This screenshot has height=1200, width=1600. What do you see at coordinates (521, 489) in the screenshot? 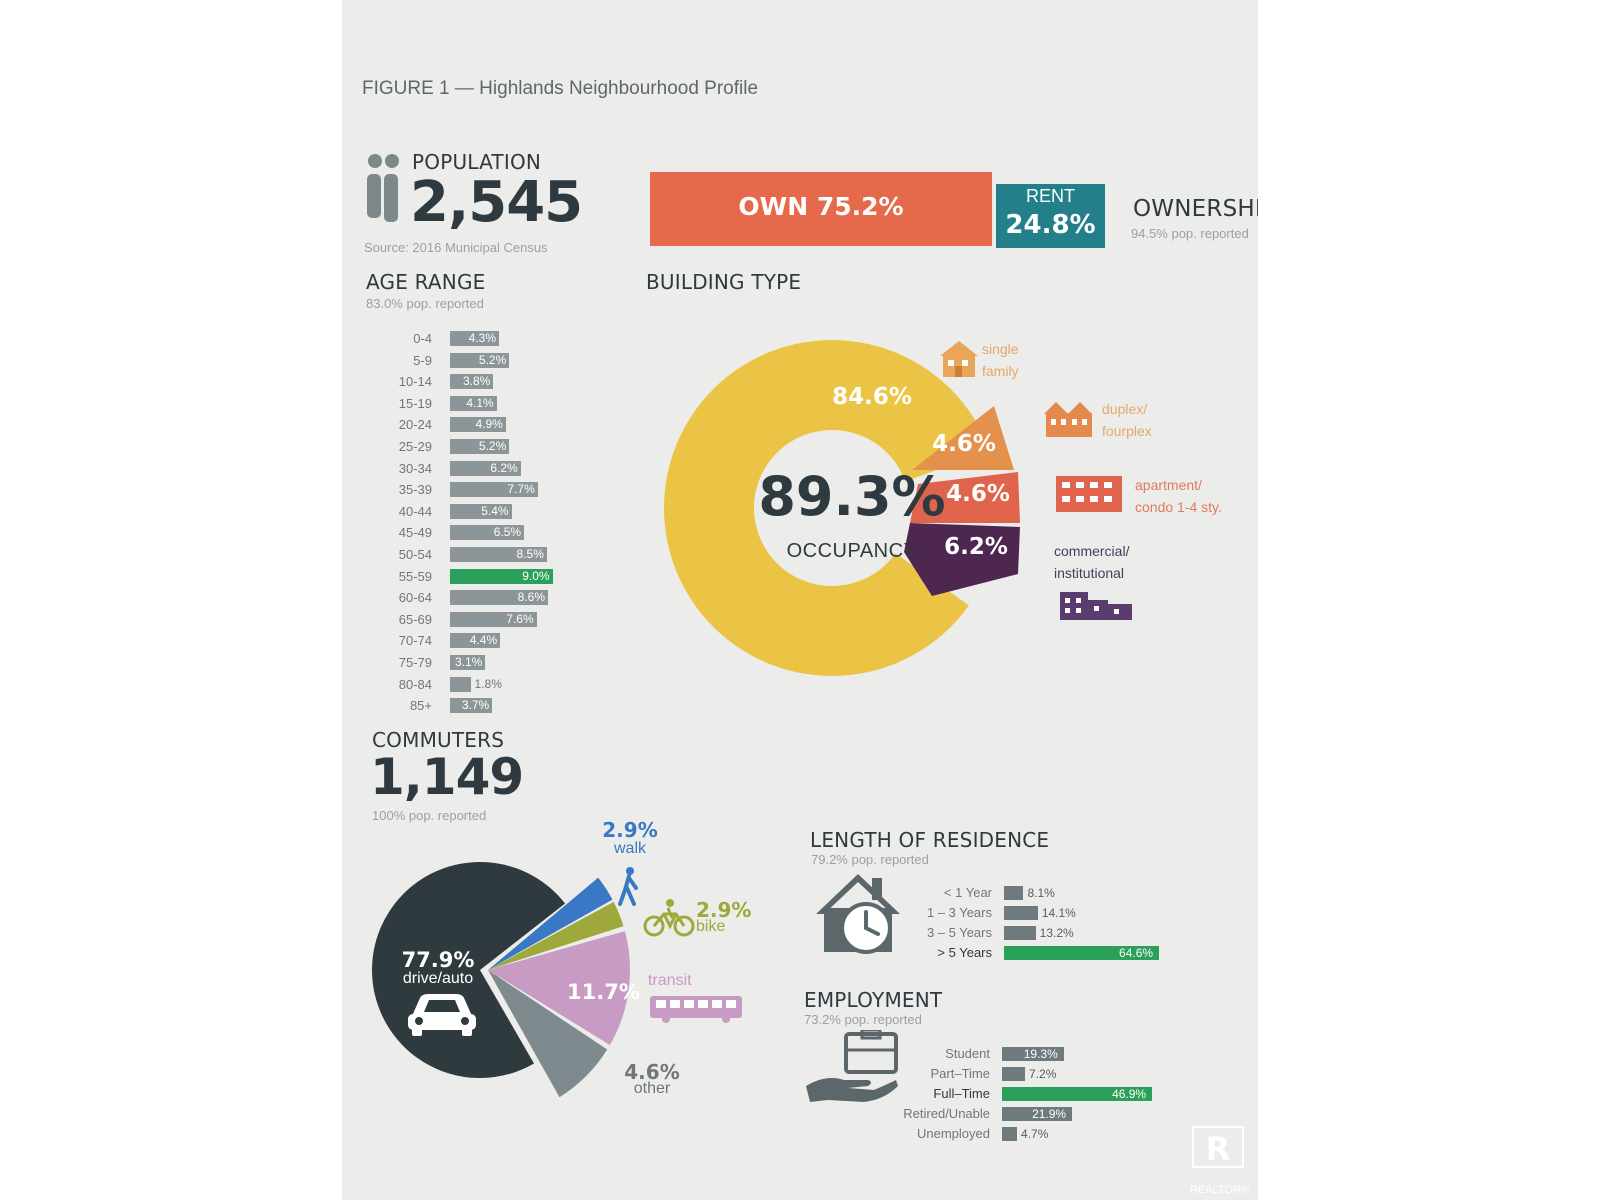
I see `age-value-label: 7.7%` at bounding box center [521, 489].